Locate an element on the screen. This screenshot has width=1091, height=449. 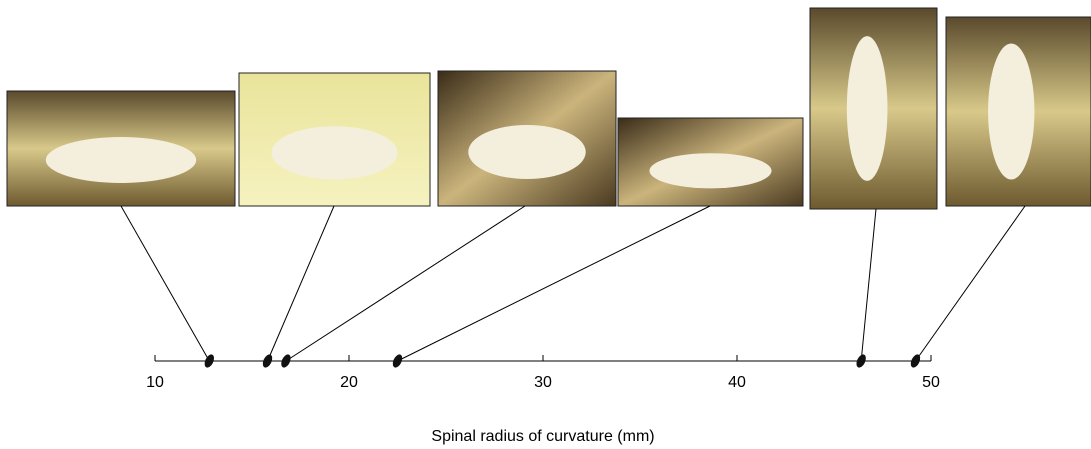
x-tick-label: 20 is located at coordinates (349, 382).